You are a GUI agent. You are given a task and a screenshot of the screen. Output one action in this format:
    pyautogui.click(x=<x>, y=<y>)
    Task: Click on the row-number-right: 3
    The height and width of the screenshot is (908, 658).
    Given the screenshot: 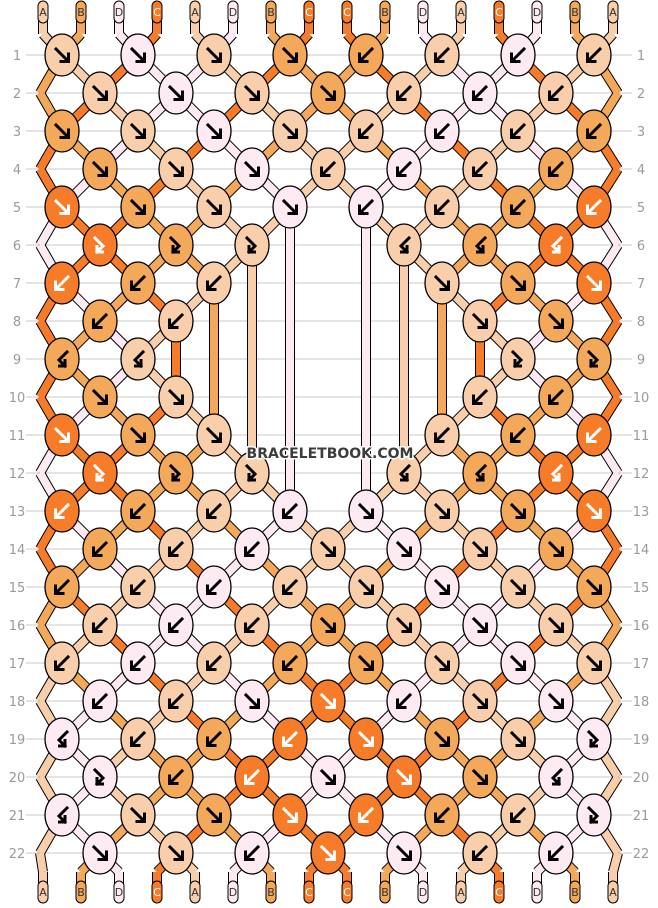 What is the action you would take?
    pyautogui.click(x=641, y=132)
    